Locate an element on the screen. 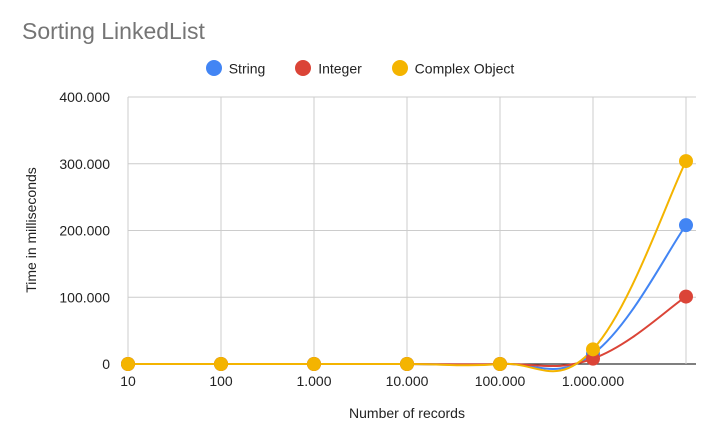  legend-item-integer: Integer is located at coordinates (328, 67).